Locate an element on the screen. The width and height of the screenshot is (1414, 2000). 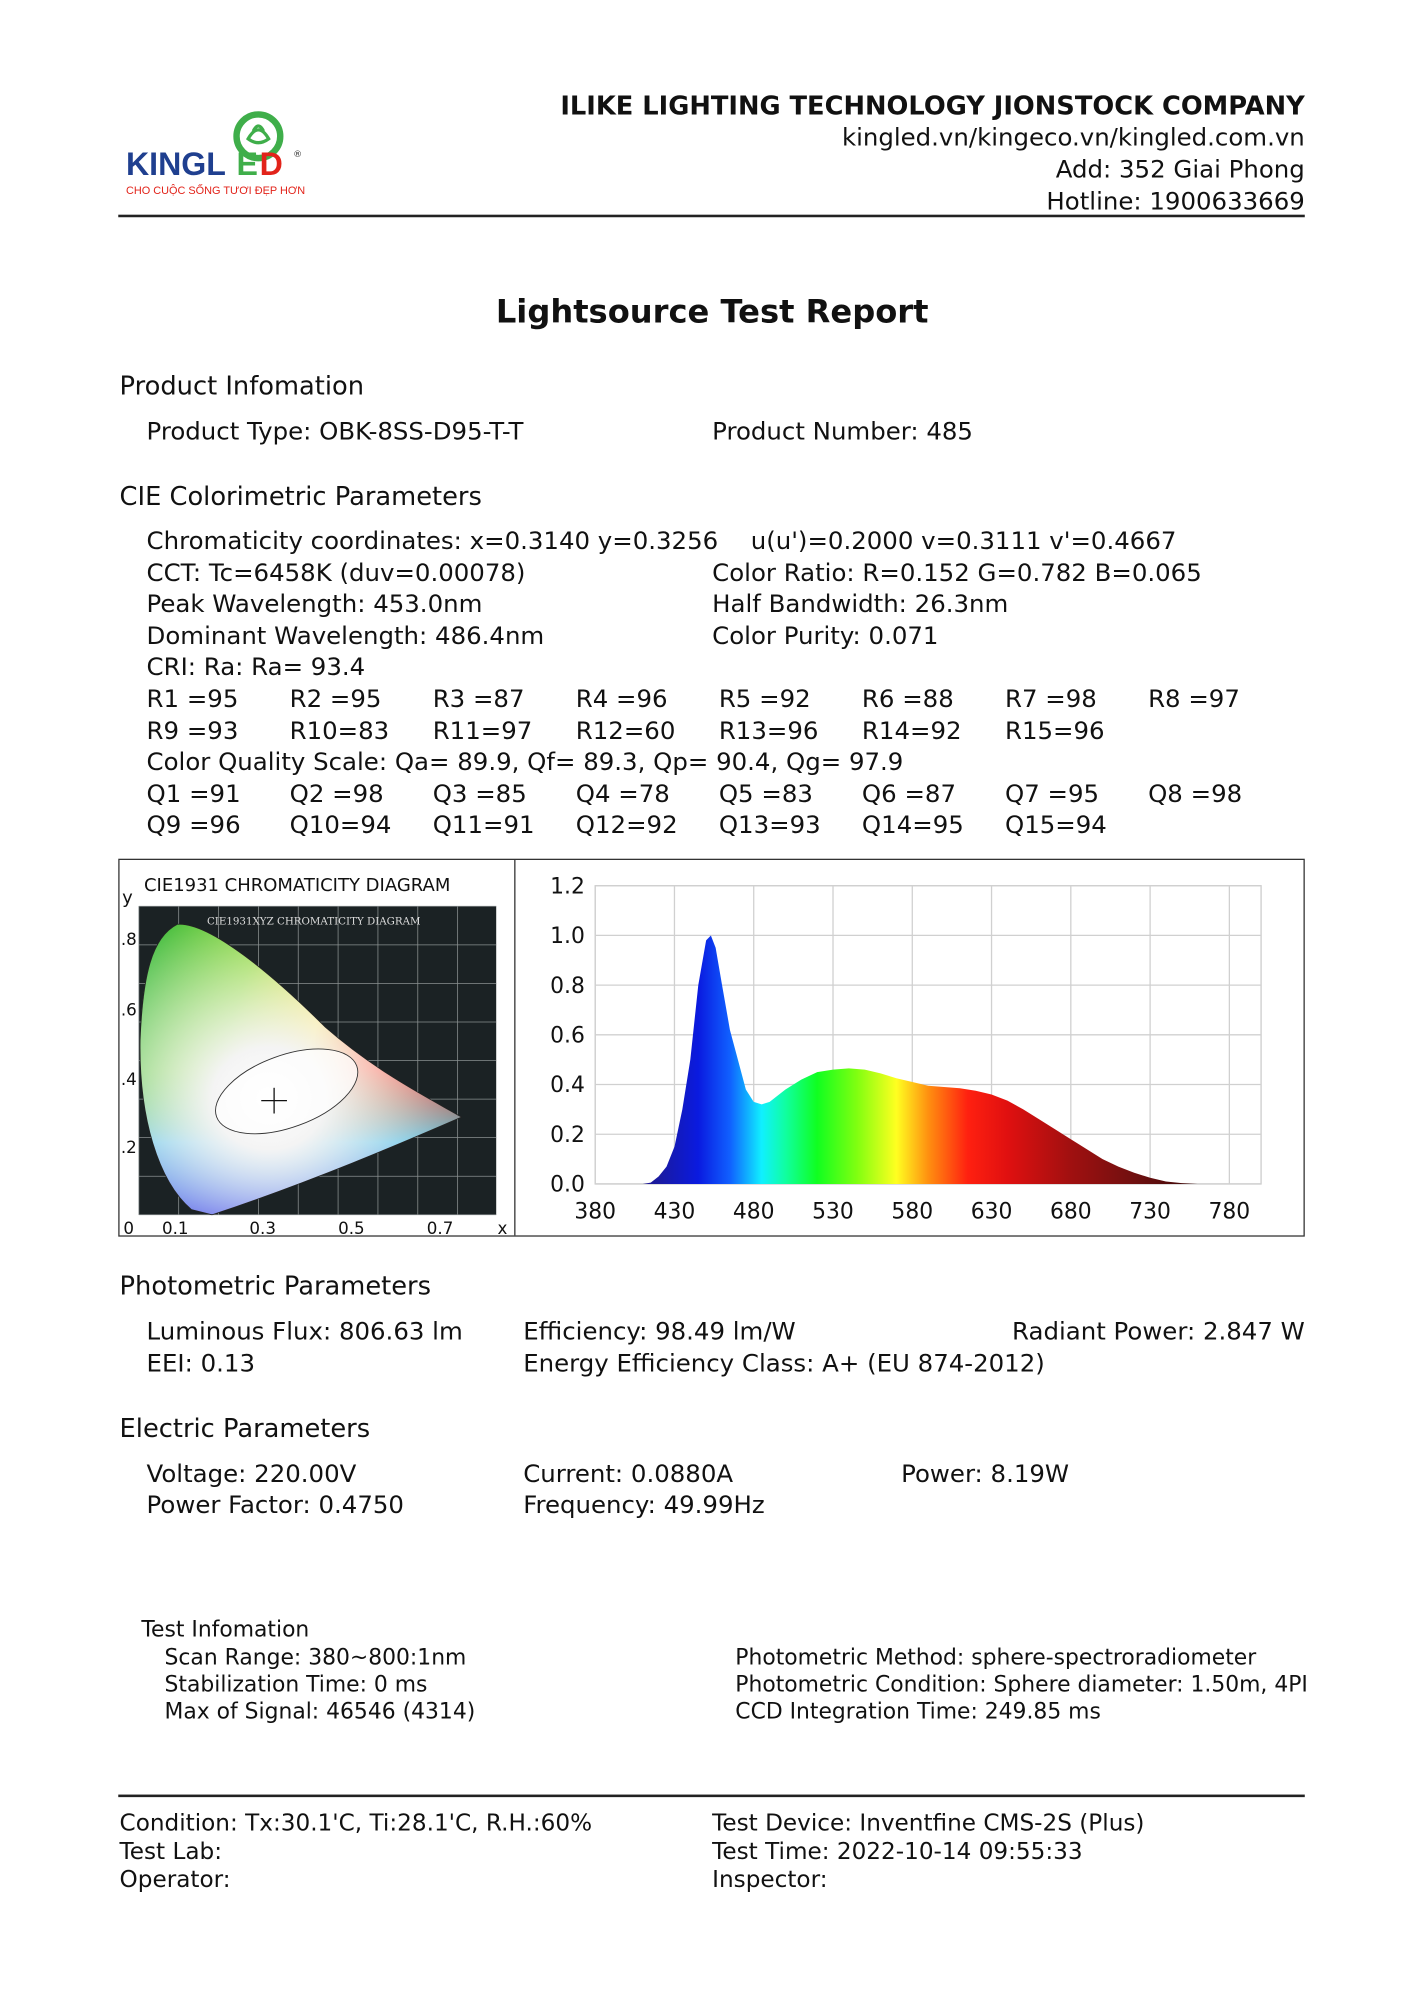
index-value: Q10=94 is located at coordinates (340, 825).